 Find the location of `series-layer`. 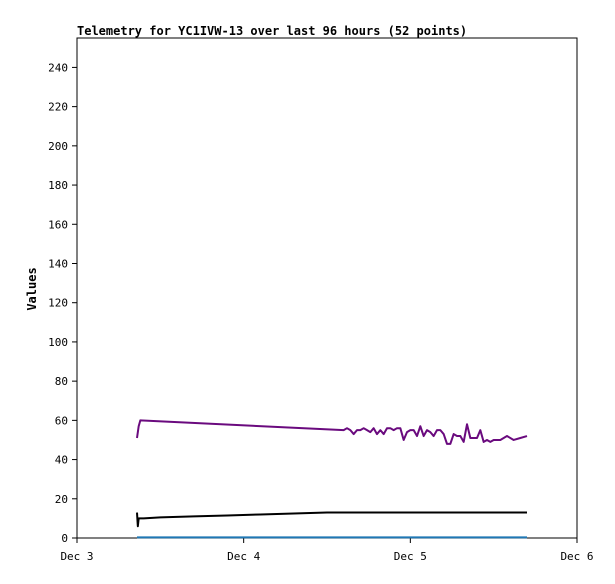

series-layer is located at coordinates (332, 479).